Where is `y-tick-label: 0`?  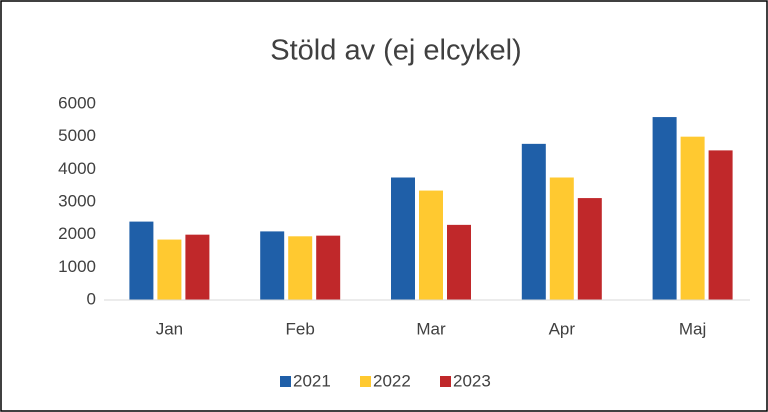
y-tick-label: 0 is located at coordinates (91, 298).